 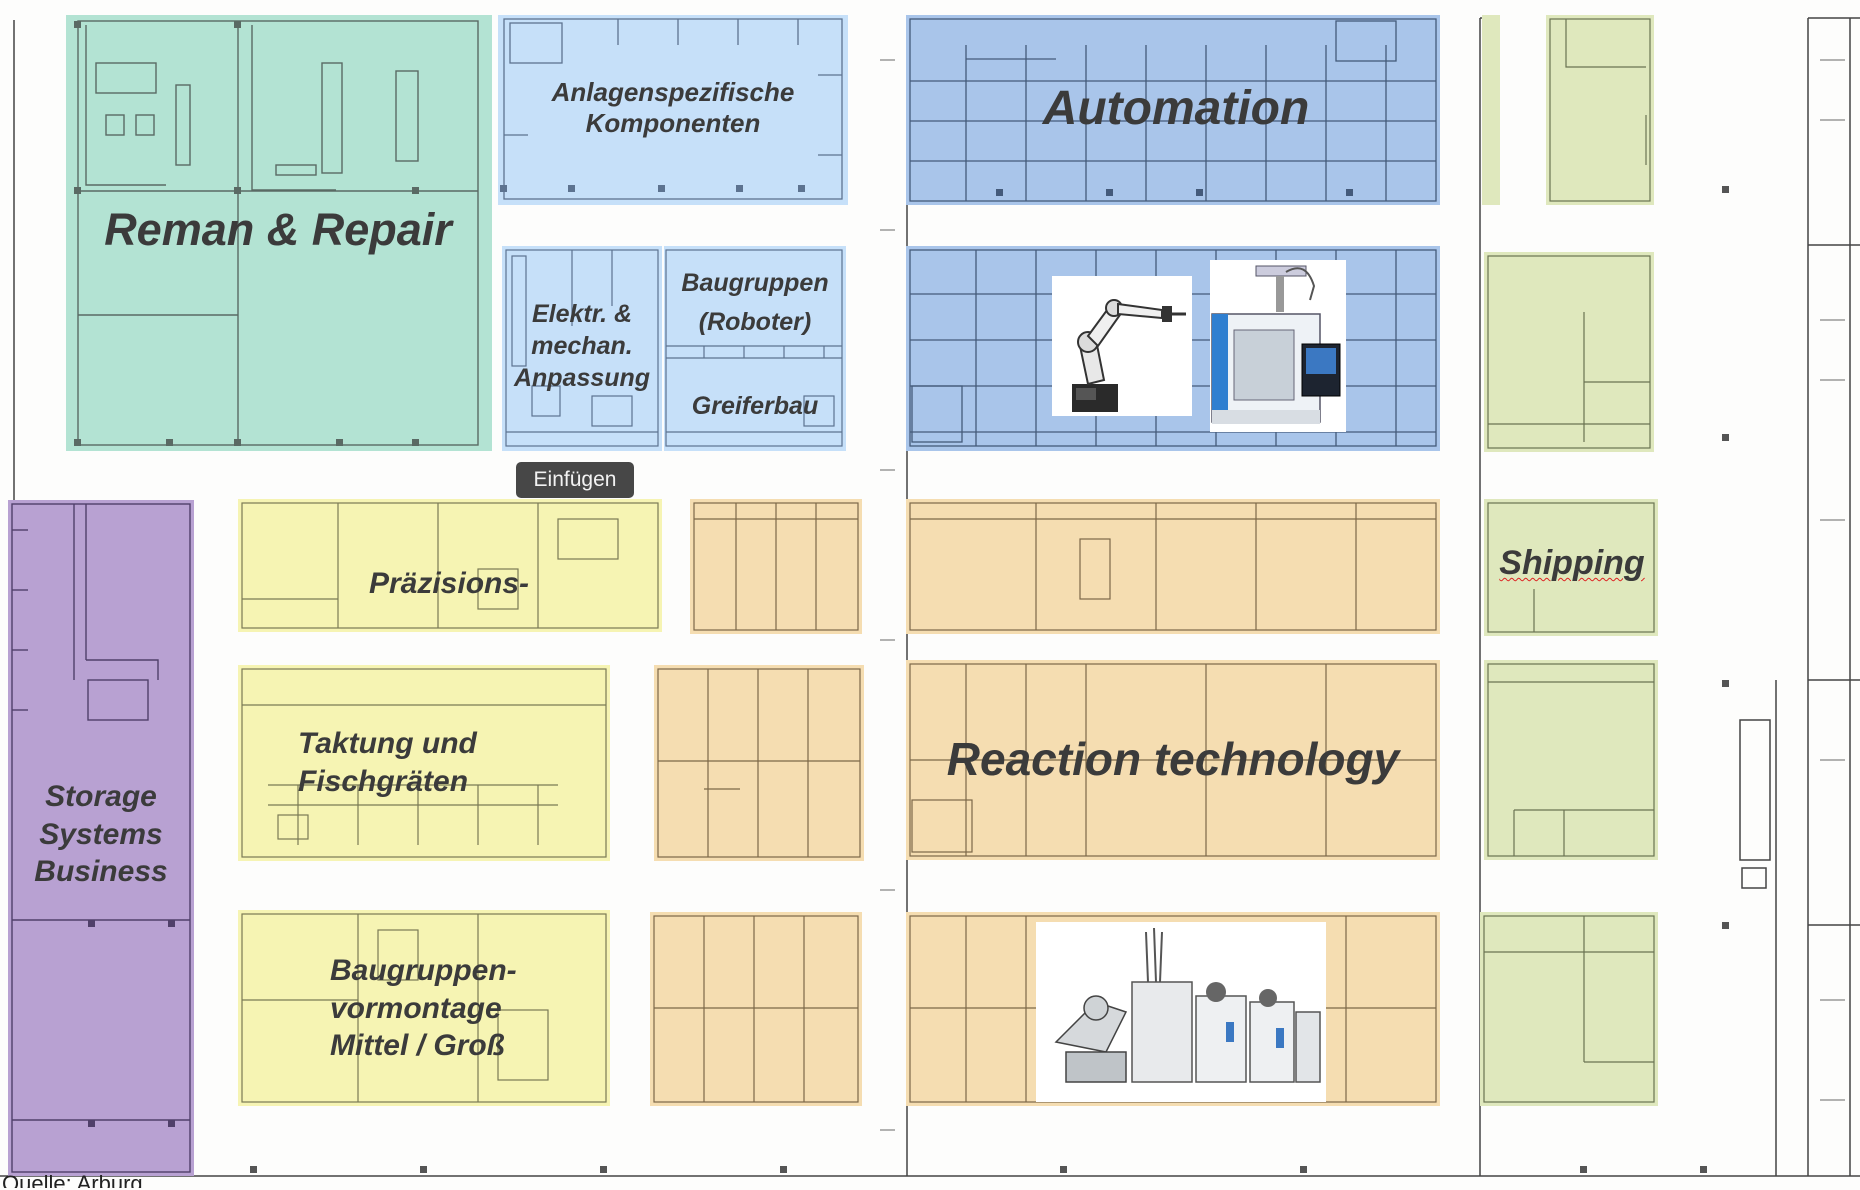 What do you see at coordinates (1122, 346) in the screenshot?
I see `robot-arm-image` at bounding box center [1122, 346].